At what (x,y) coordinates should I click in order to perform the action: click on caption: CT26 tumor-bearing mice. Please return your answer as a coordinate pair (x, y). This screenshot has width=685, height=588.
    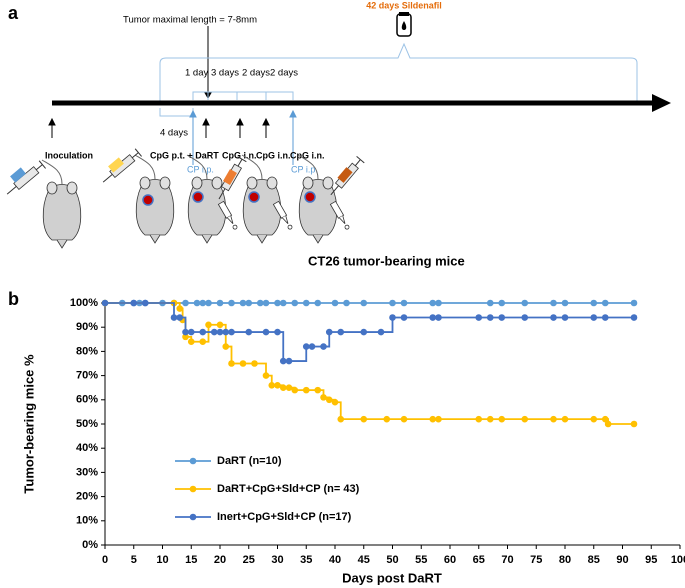
    Looking at the image, I should click on (386, 260).